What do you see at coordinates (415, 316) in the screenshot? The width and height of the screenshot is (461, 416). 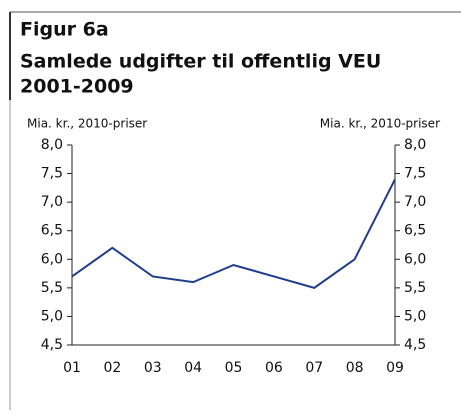 I see `y2-tick-label: 5,0` at bounding box center [415, 316].